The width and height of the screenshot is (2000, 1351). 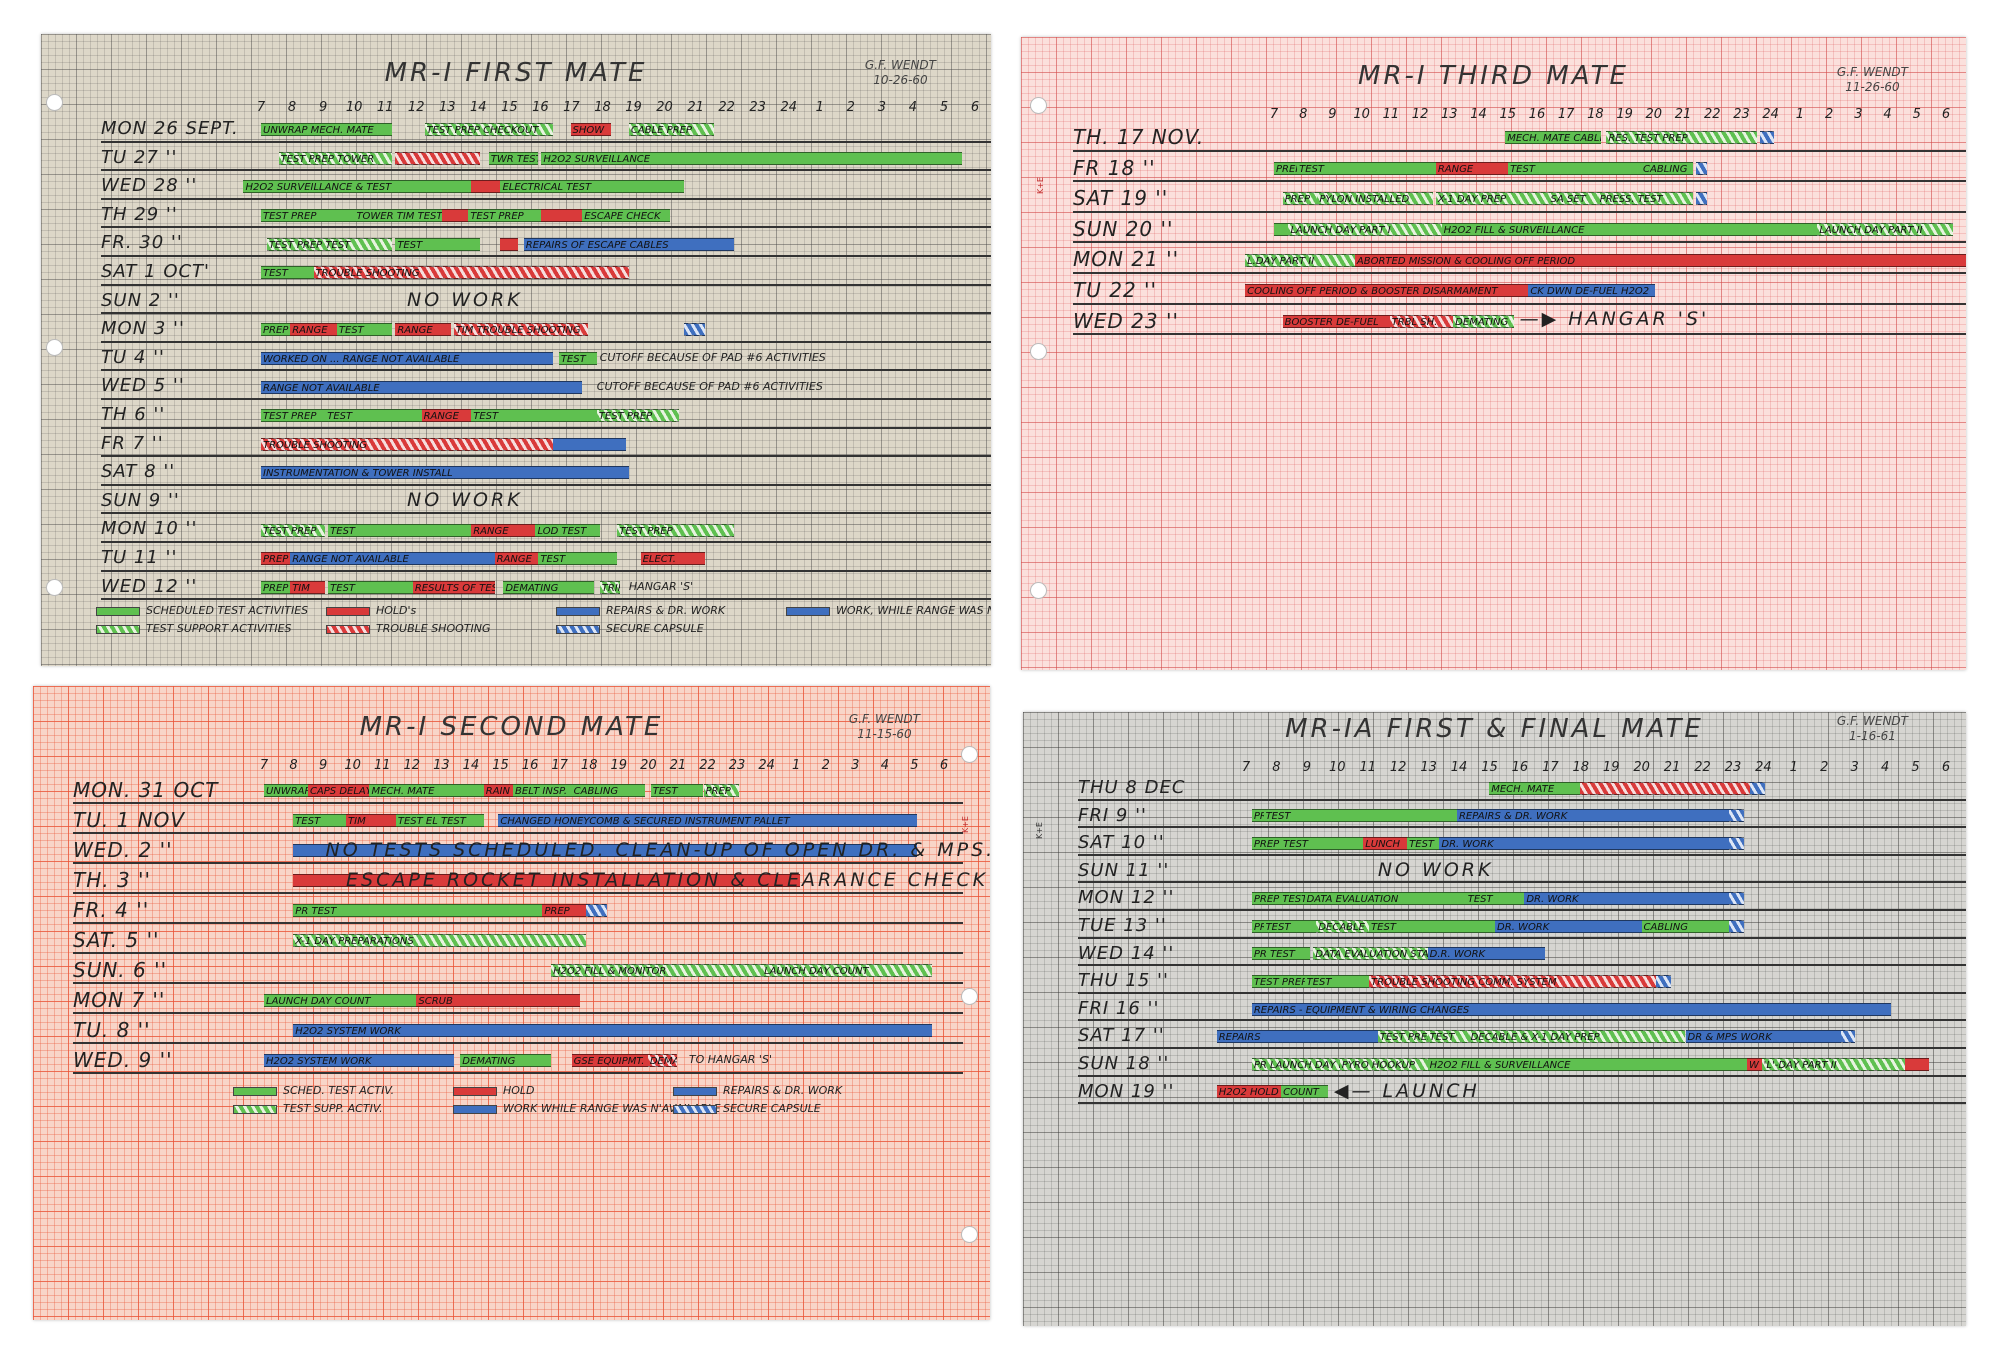 What do you see at coordinates (1596, 770) in the screenshot?
I see `hour-scale: 7 8 9 10 11 12 13 14 15 16 17 18 19 20 21 22 23 24 1 2 3 4 5 6` at bounding box center [1596, 770].